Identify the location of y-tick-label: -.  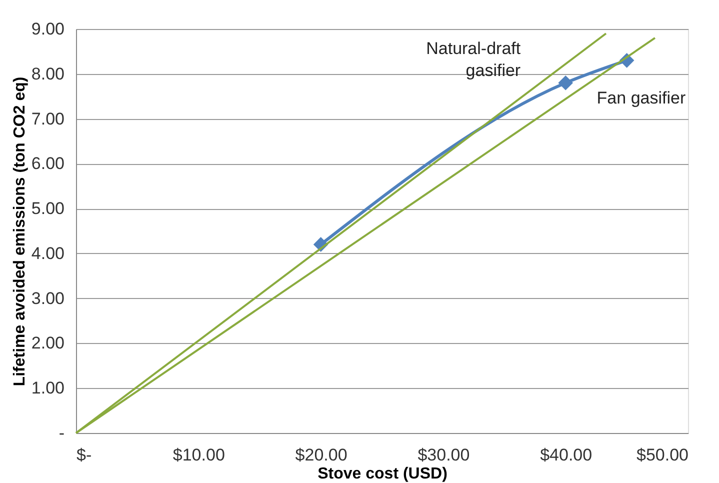
(61, 433).